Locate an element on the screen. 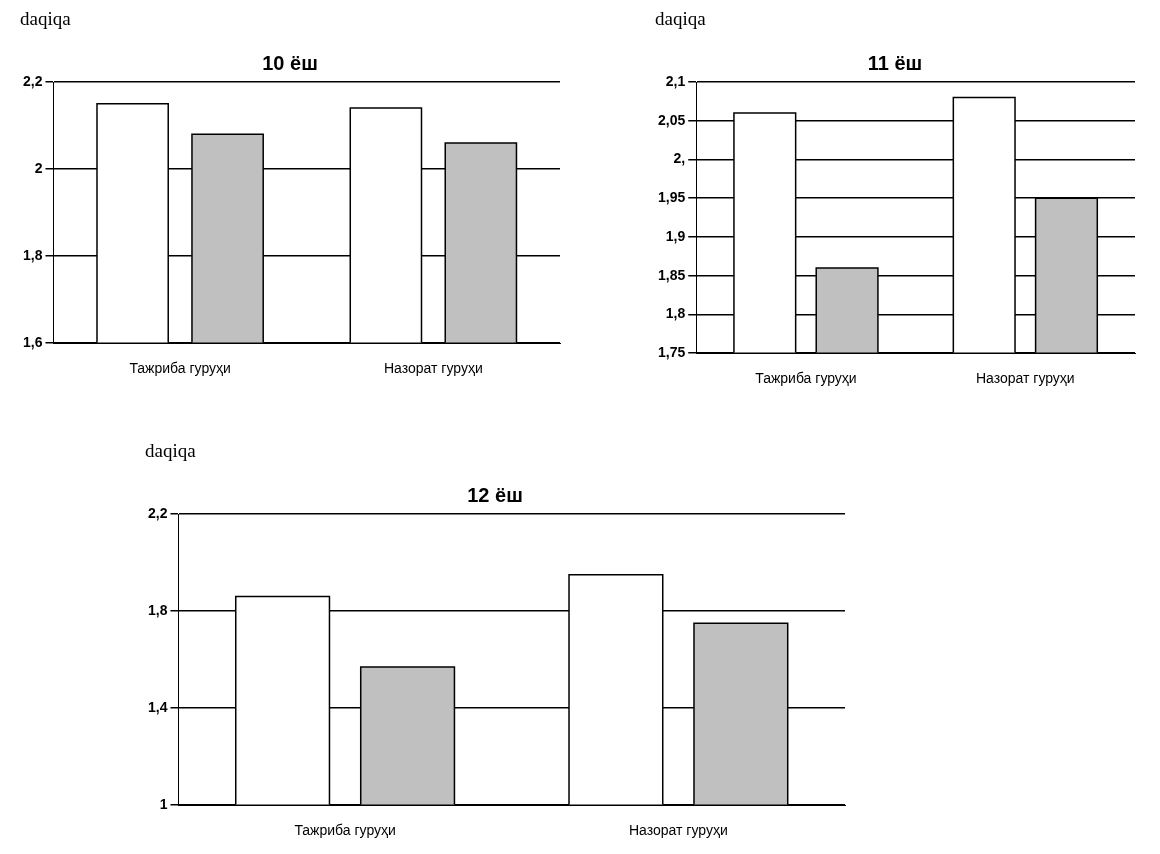 The height and width of the screenshot is (854, 1160). y-tick-label: 1,6 is located at coordinates (32, 342).